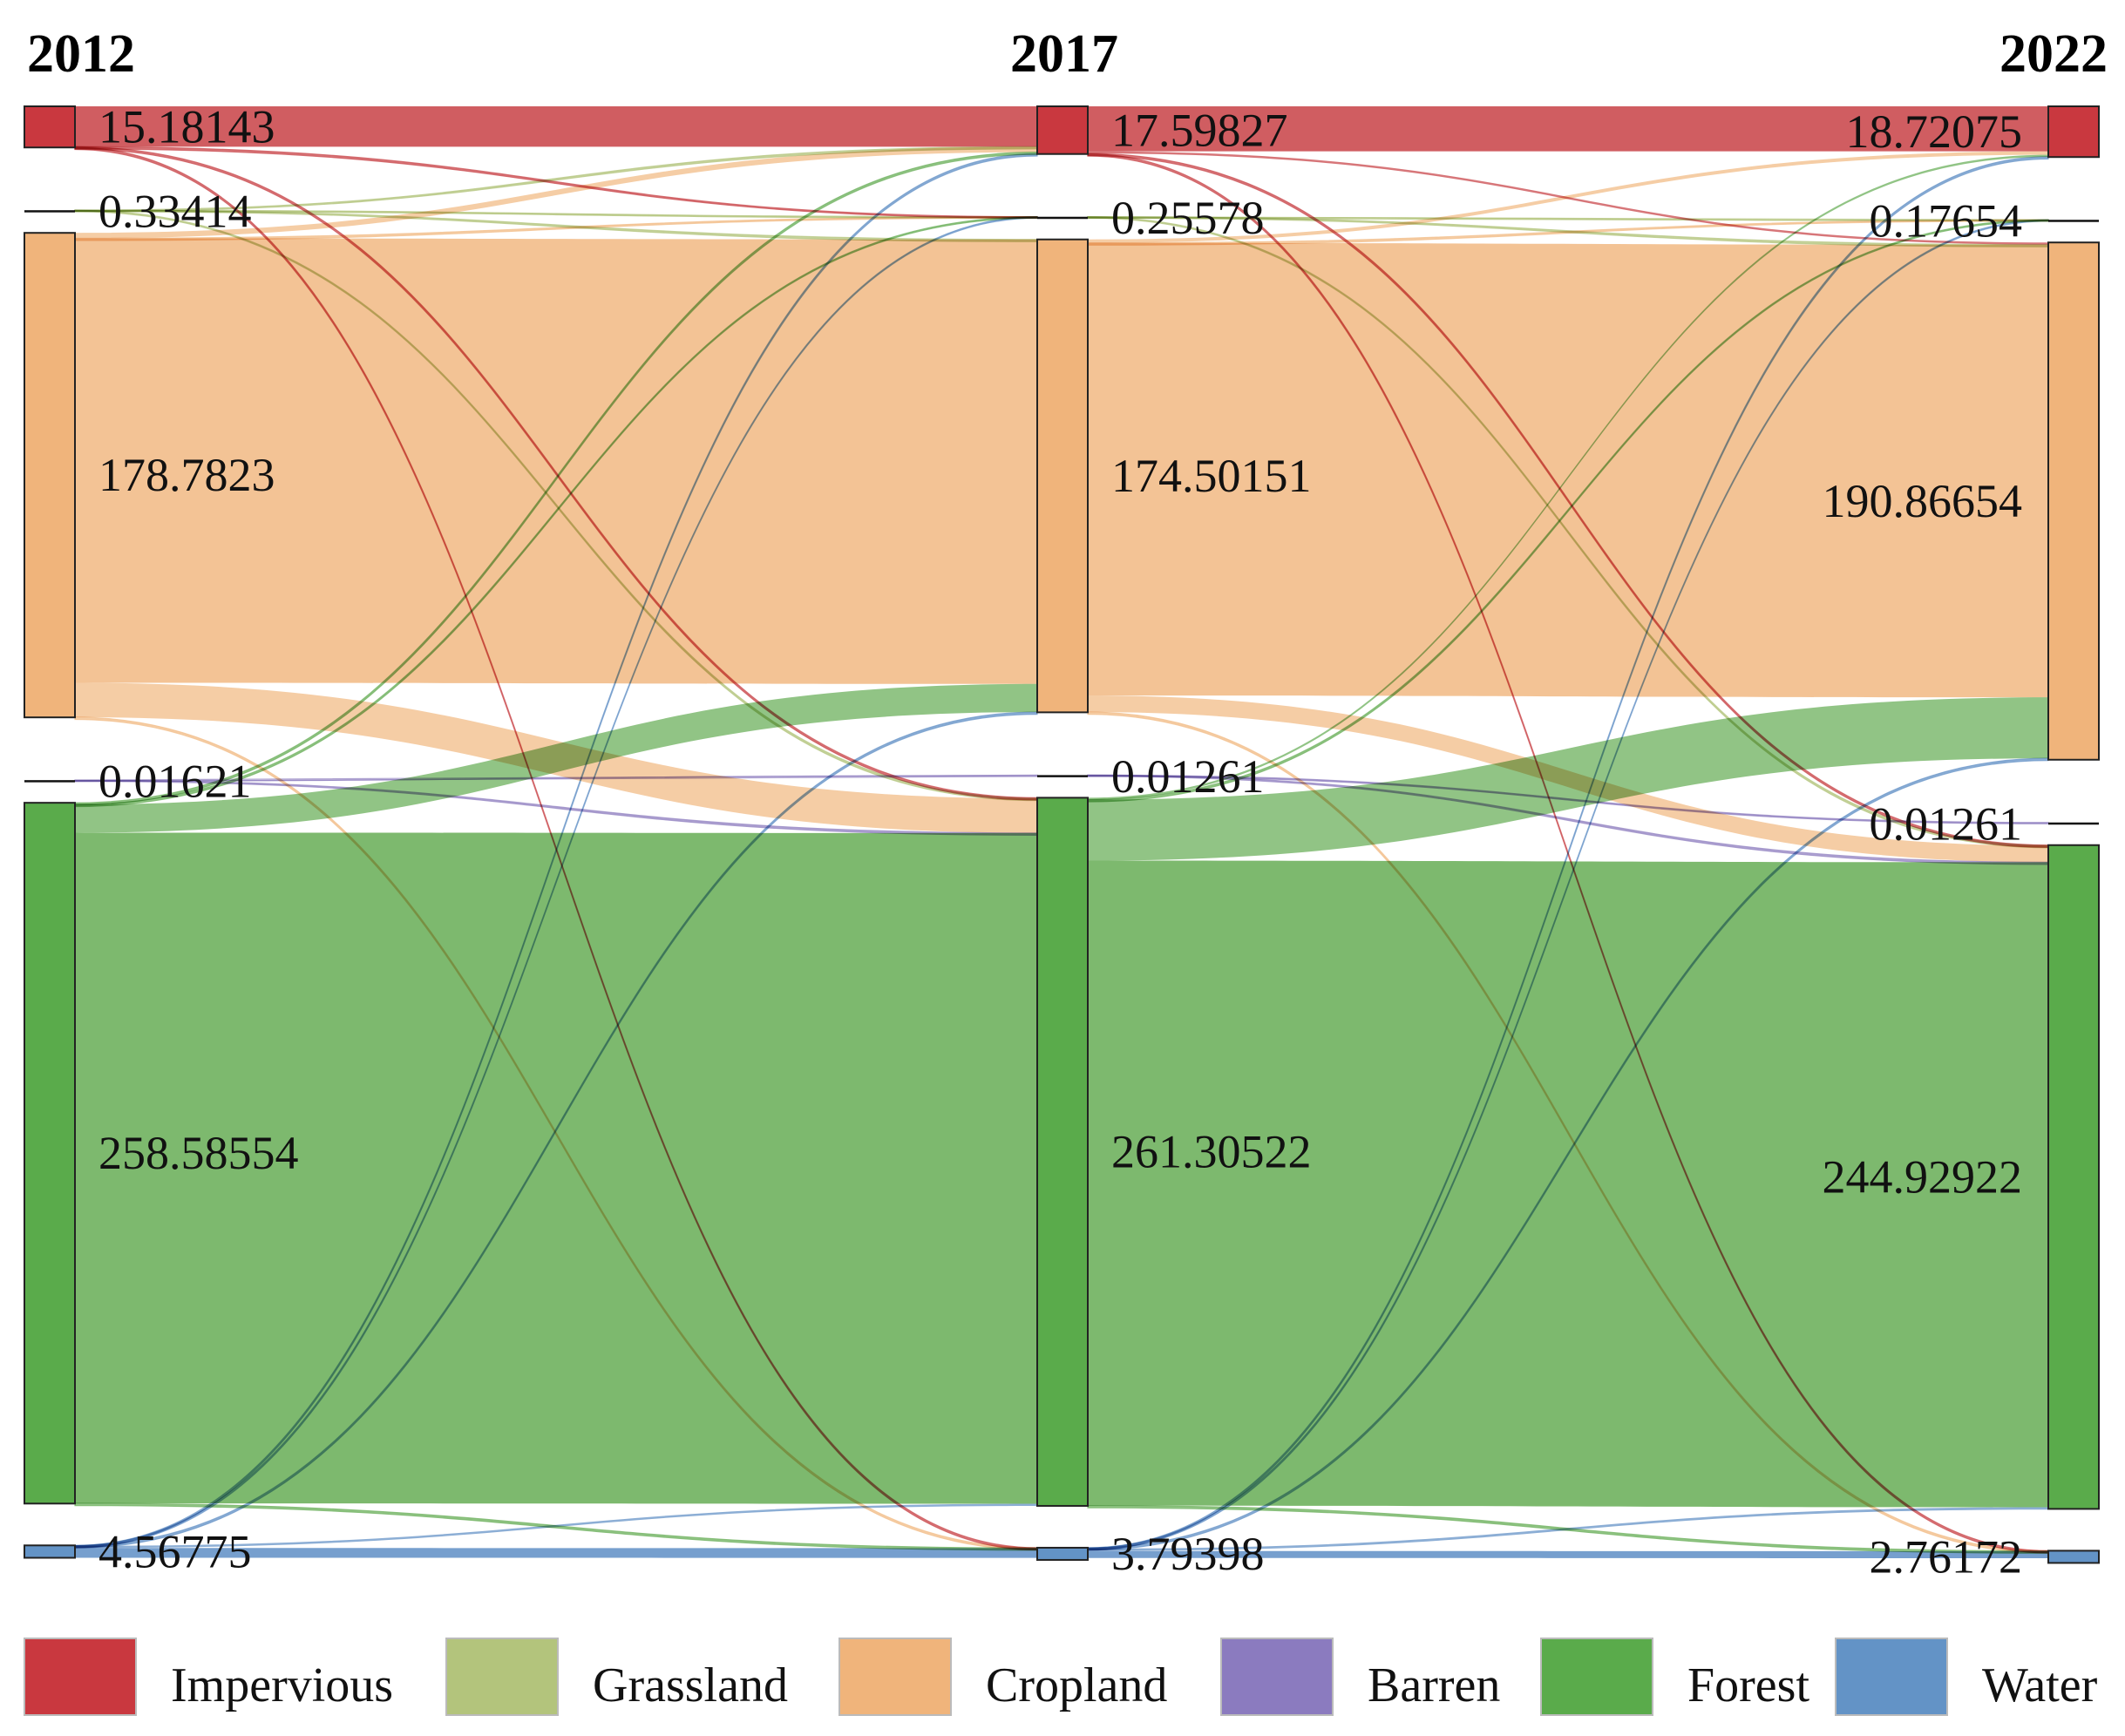 This screenshot has height=1736, width=2125. I want to click on flow-2012-cropland-to-2017-cropland, so click(556, 461).